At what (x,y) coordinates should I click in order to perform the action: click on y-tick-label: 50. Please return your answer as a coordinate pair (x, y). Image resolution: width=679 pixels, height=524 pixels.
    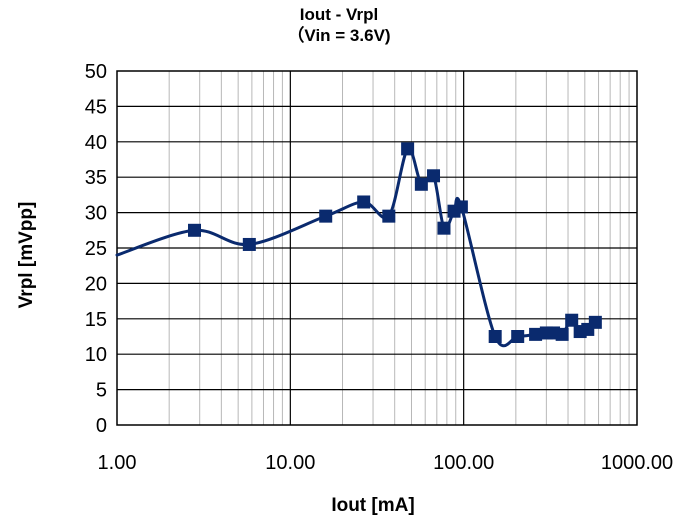
    Looking at the image, I should click on (96, 72).